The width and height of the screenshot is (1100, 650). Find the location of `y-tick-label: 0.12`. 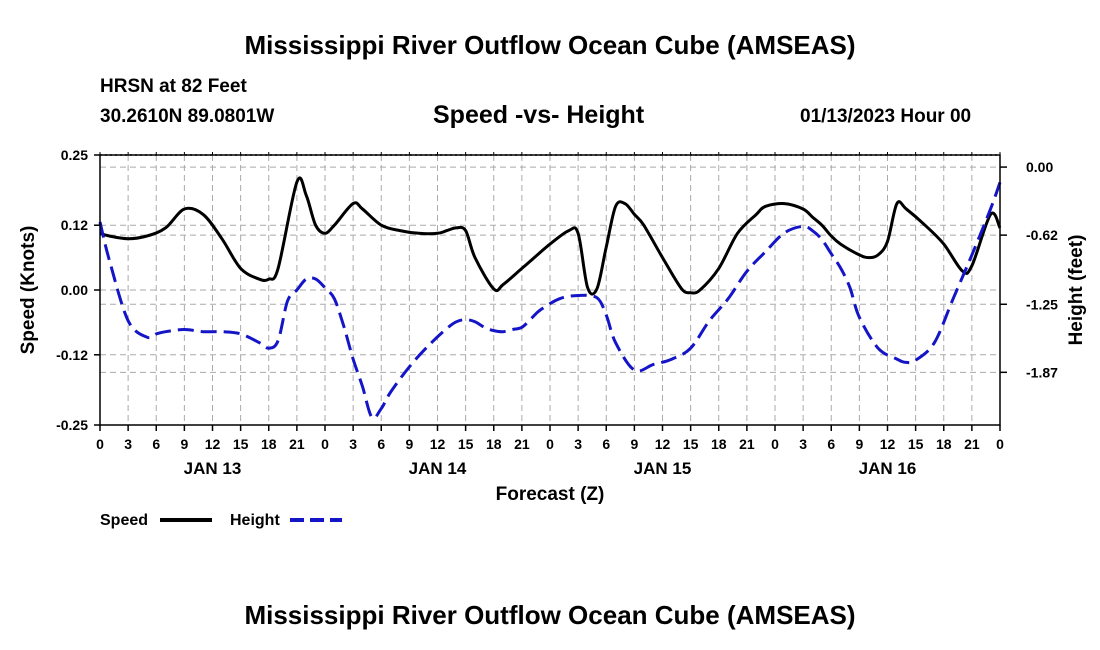

y-tick-label: 0.12 is located at coordinates (74, 225).